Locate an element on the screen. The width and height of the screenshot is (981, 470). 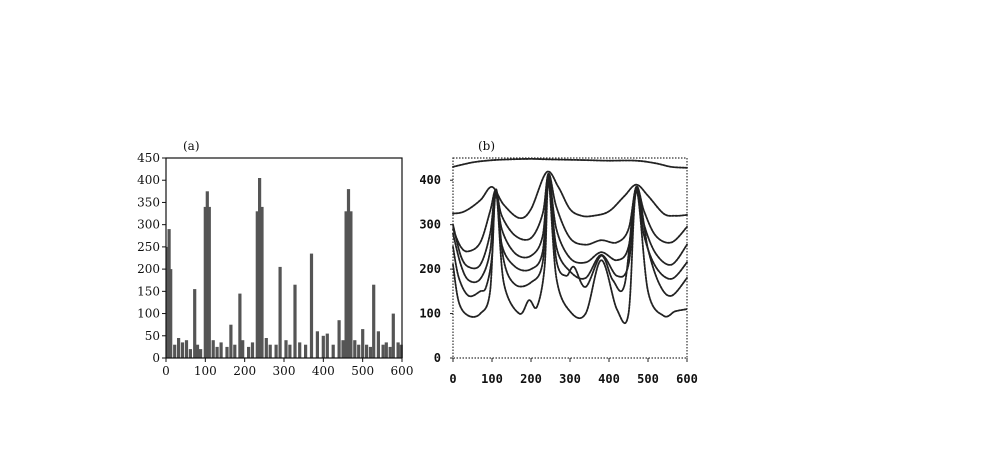
tick-label-a-y-4: 200 is located at coordinates (148, 269).